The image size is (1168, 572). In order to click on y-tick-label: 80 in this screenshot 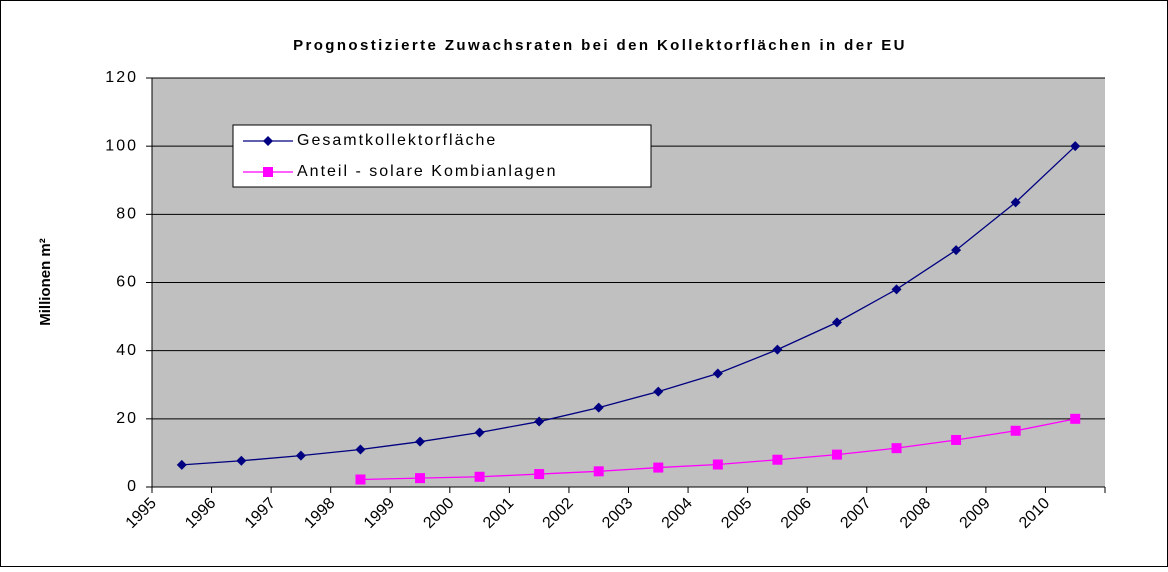, I will do `click(127, 214)`.